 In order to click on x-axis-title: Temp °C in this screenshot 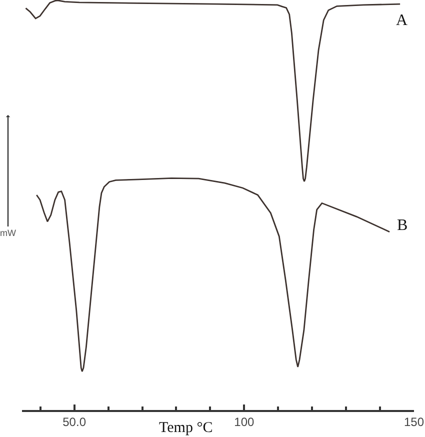, I will do `click(186, 428)`.